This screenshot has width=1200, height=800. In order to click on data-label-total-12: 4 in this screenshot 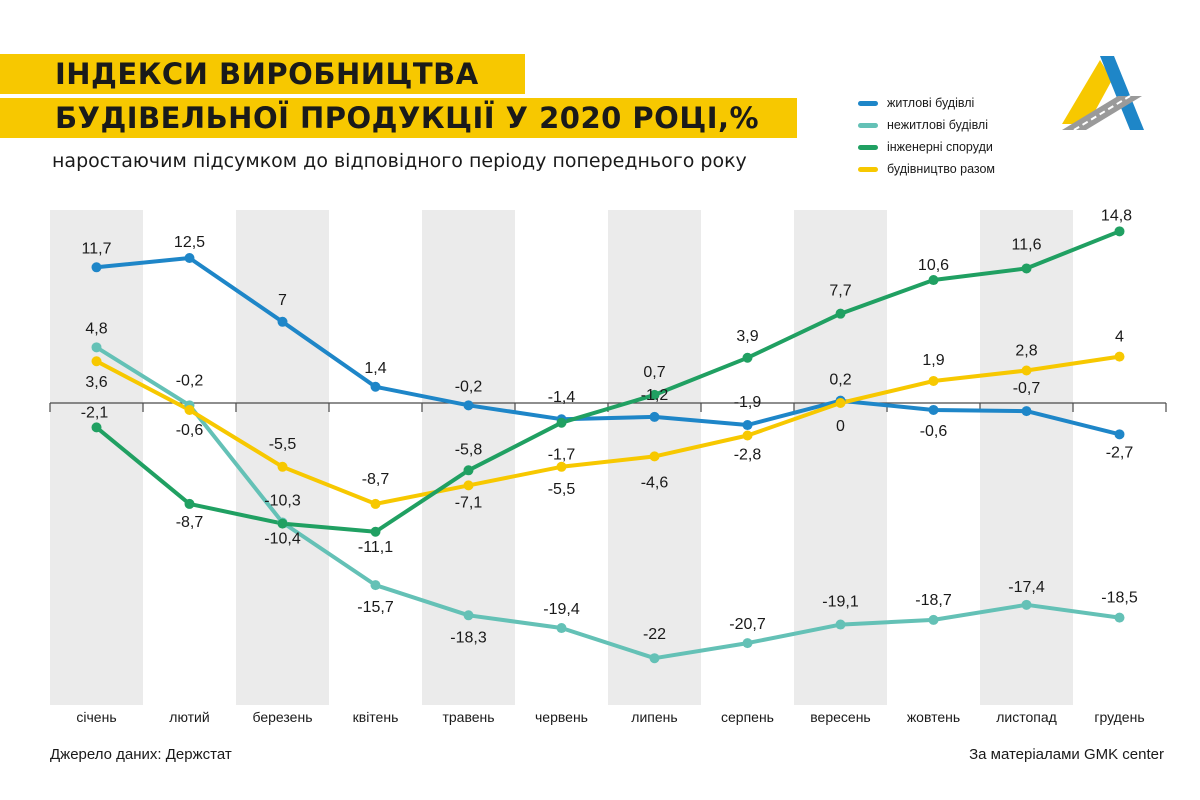, I will do `click(1119, 337)`.